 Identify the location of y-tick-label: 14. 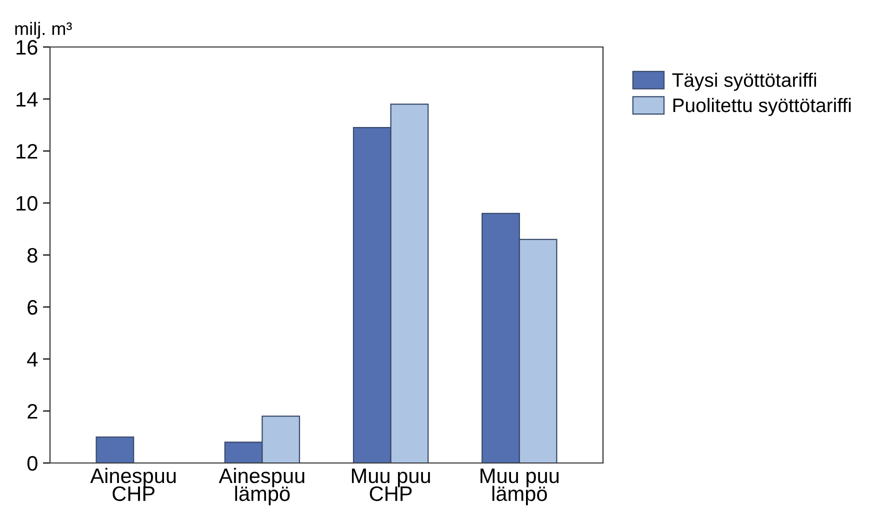
(27, 99).